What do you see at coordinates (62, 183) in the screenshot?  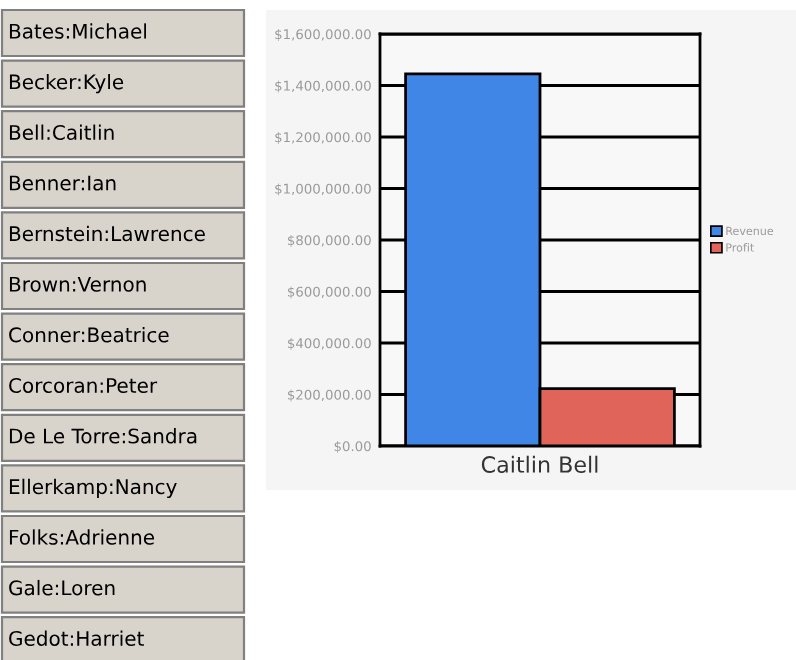 I see `text: Benner:Ian` at bounding box center [62, 183].